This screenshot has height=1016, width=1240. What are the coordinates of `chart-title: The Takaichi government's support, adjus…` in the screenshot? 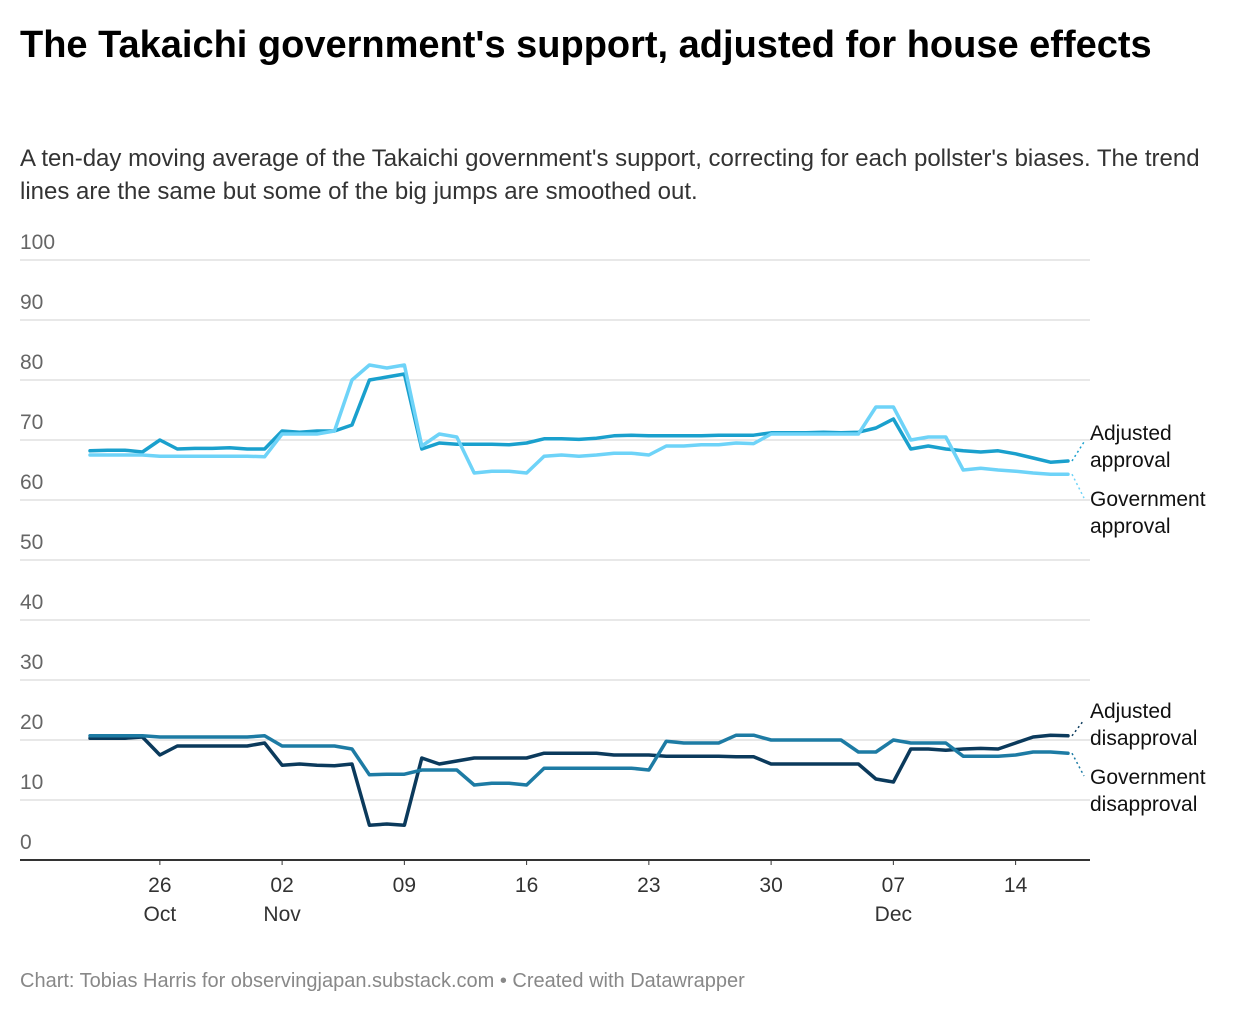 It's located at (586, 45).